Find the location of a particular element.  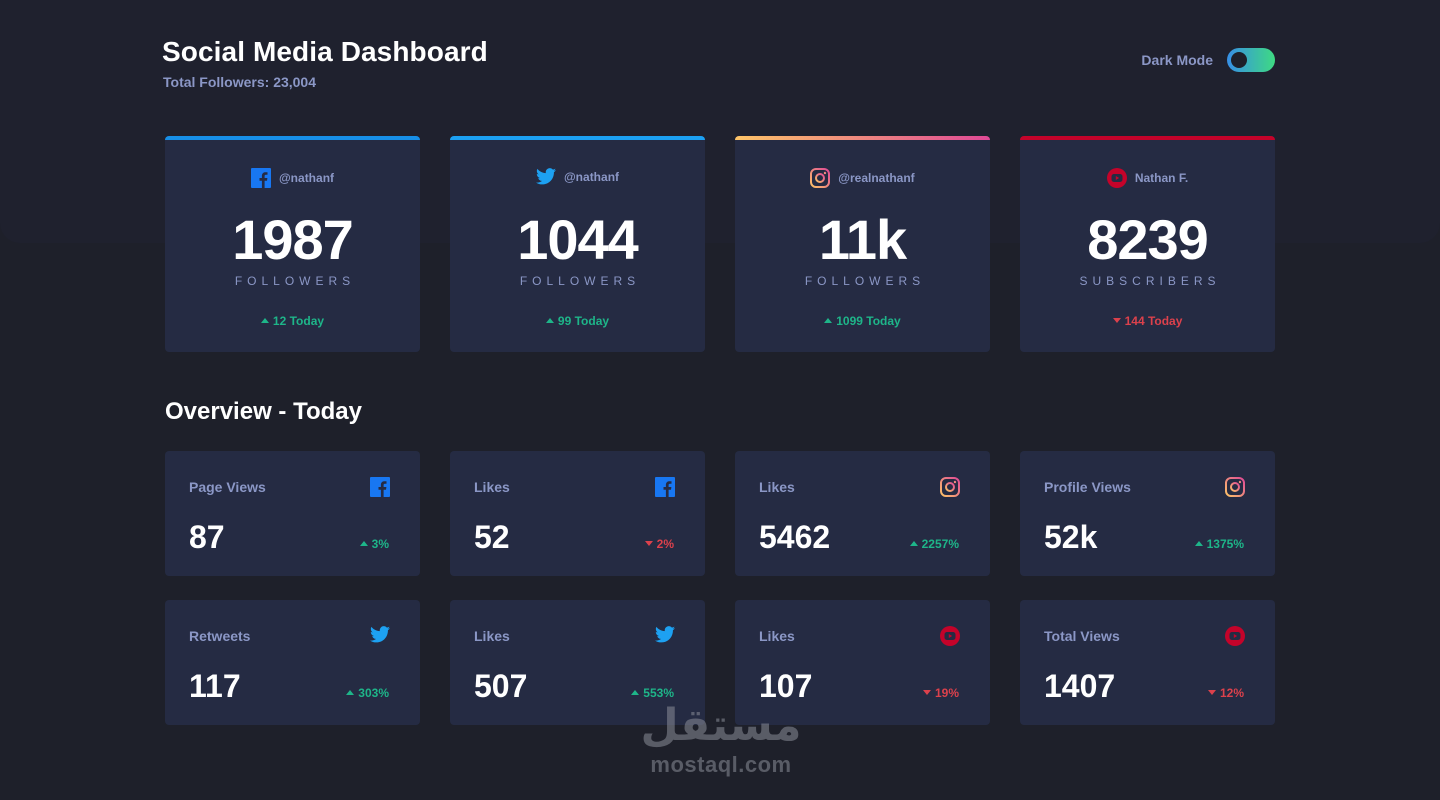

today-change: 99 Today is located at coordinates (577, 321).